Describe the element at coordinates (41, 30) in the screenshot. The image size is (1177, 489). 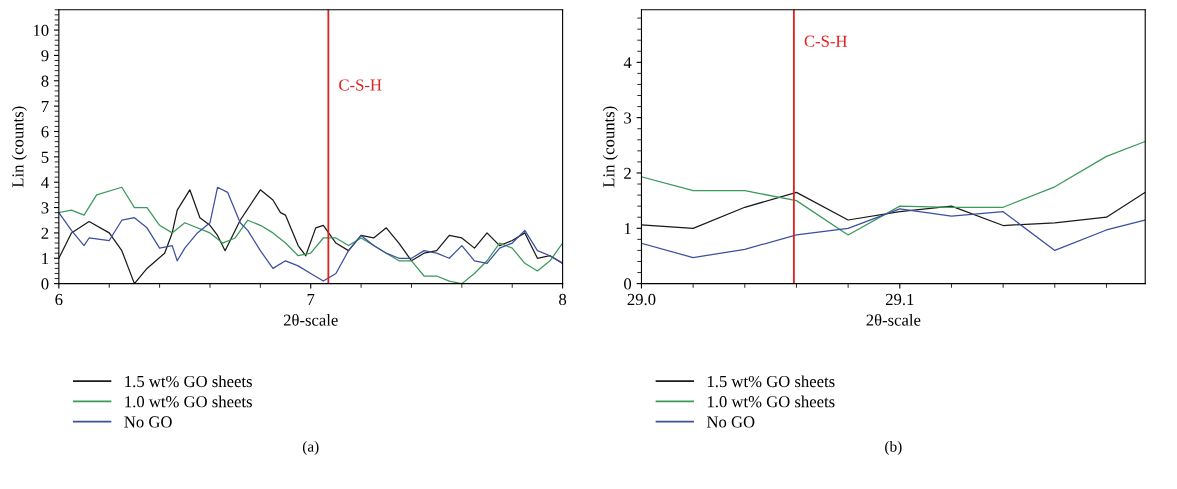
I see `y-tick-label: 10` at that location.